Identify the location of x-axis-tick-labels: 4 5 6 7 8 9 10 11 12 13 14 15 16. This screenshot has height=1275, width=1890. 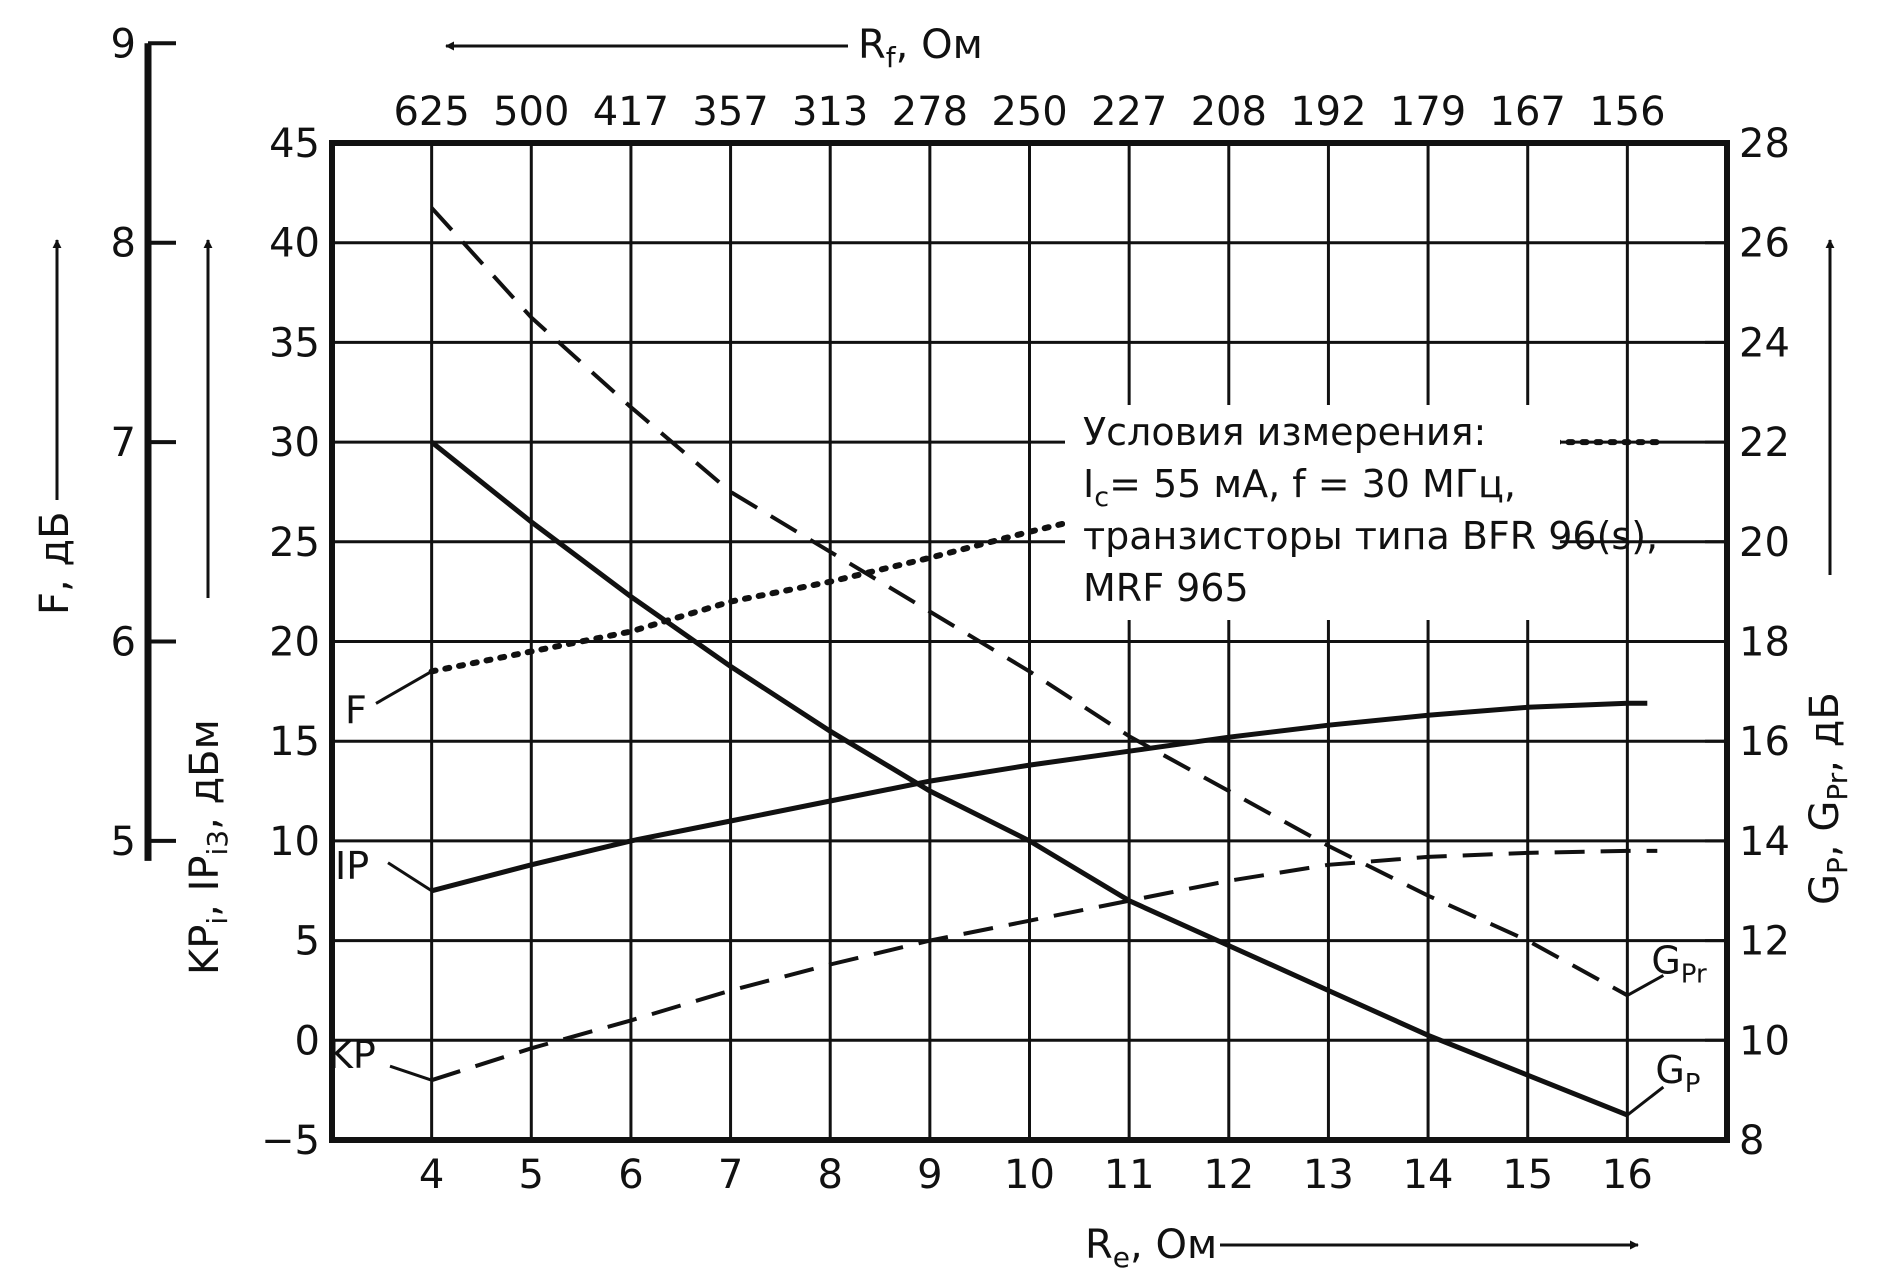
(1036, 1175).